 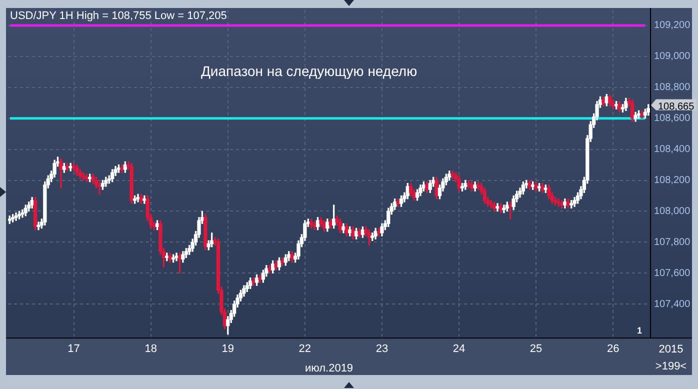 I want to click on y-tick-label: 109,000, so click(x=672, y=56).